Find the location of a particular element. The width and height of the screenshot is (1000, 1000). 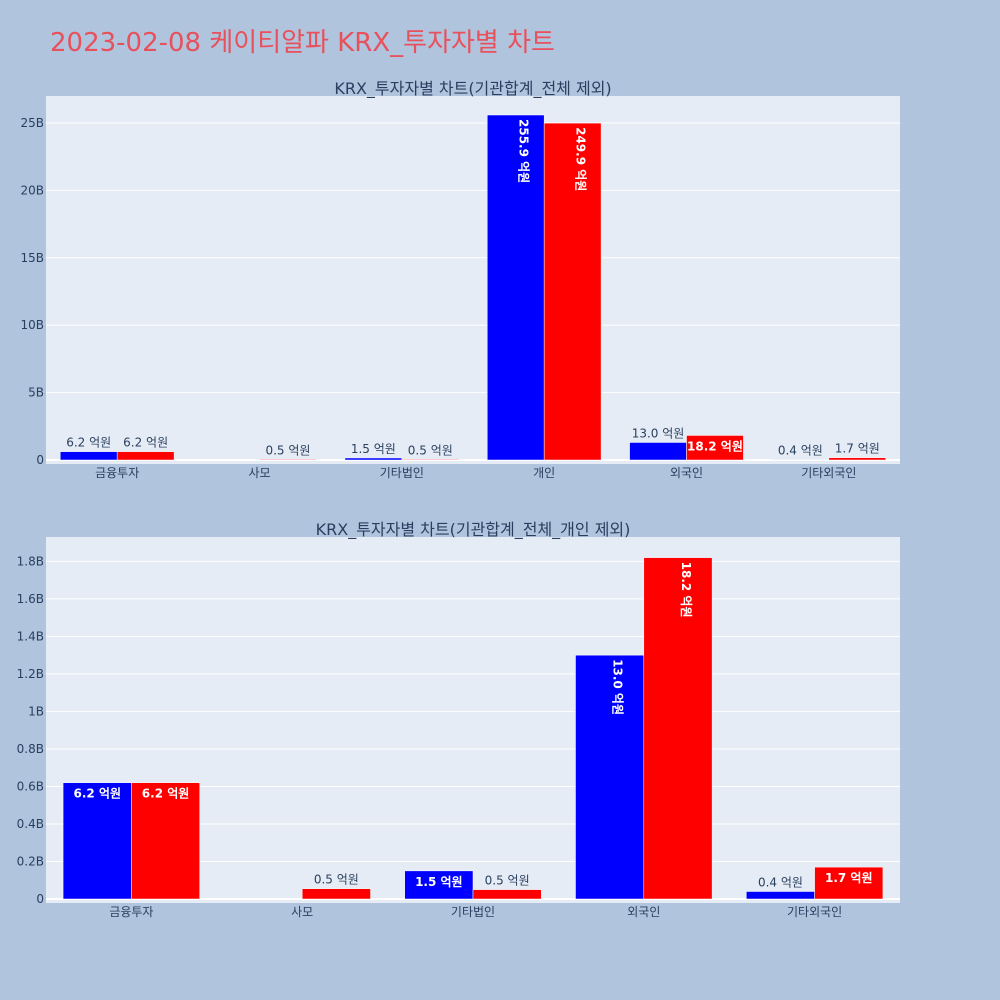

y-tick-label: 0.6B is located at coordinates (30, 786).